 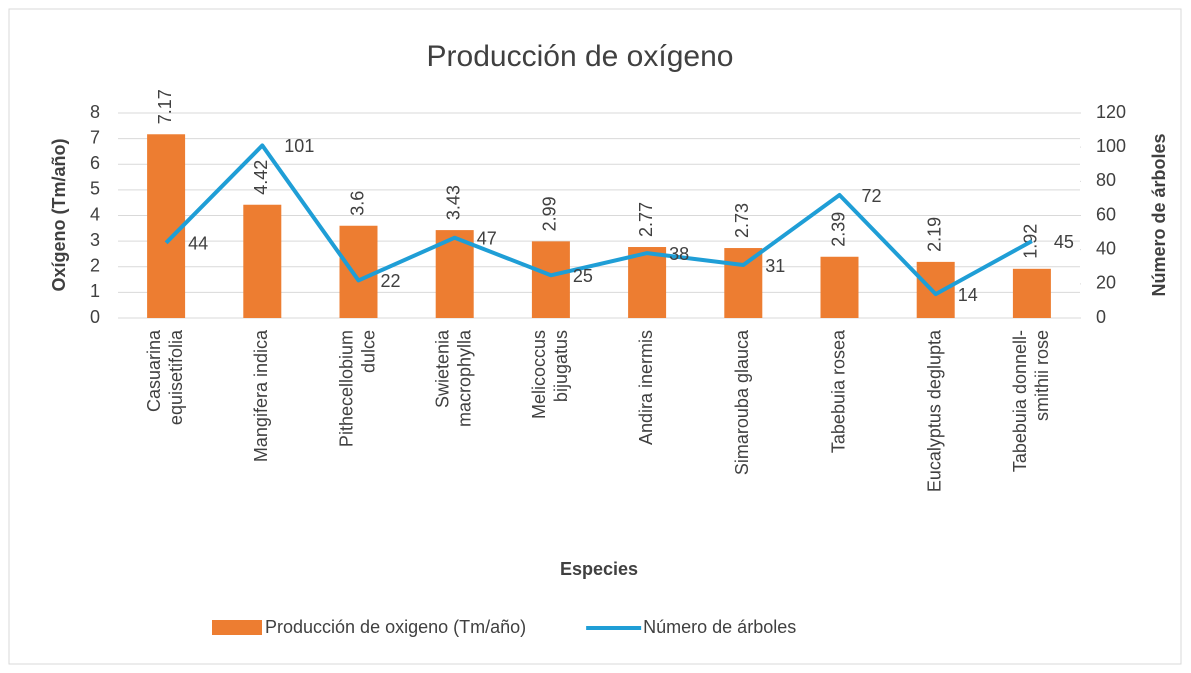 I want to click on line-value-label: 72, so click(x=872, y=196).